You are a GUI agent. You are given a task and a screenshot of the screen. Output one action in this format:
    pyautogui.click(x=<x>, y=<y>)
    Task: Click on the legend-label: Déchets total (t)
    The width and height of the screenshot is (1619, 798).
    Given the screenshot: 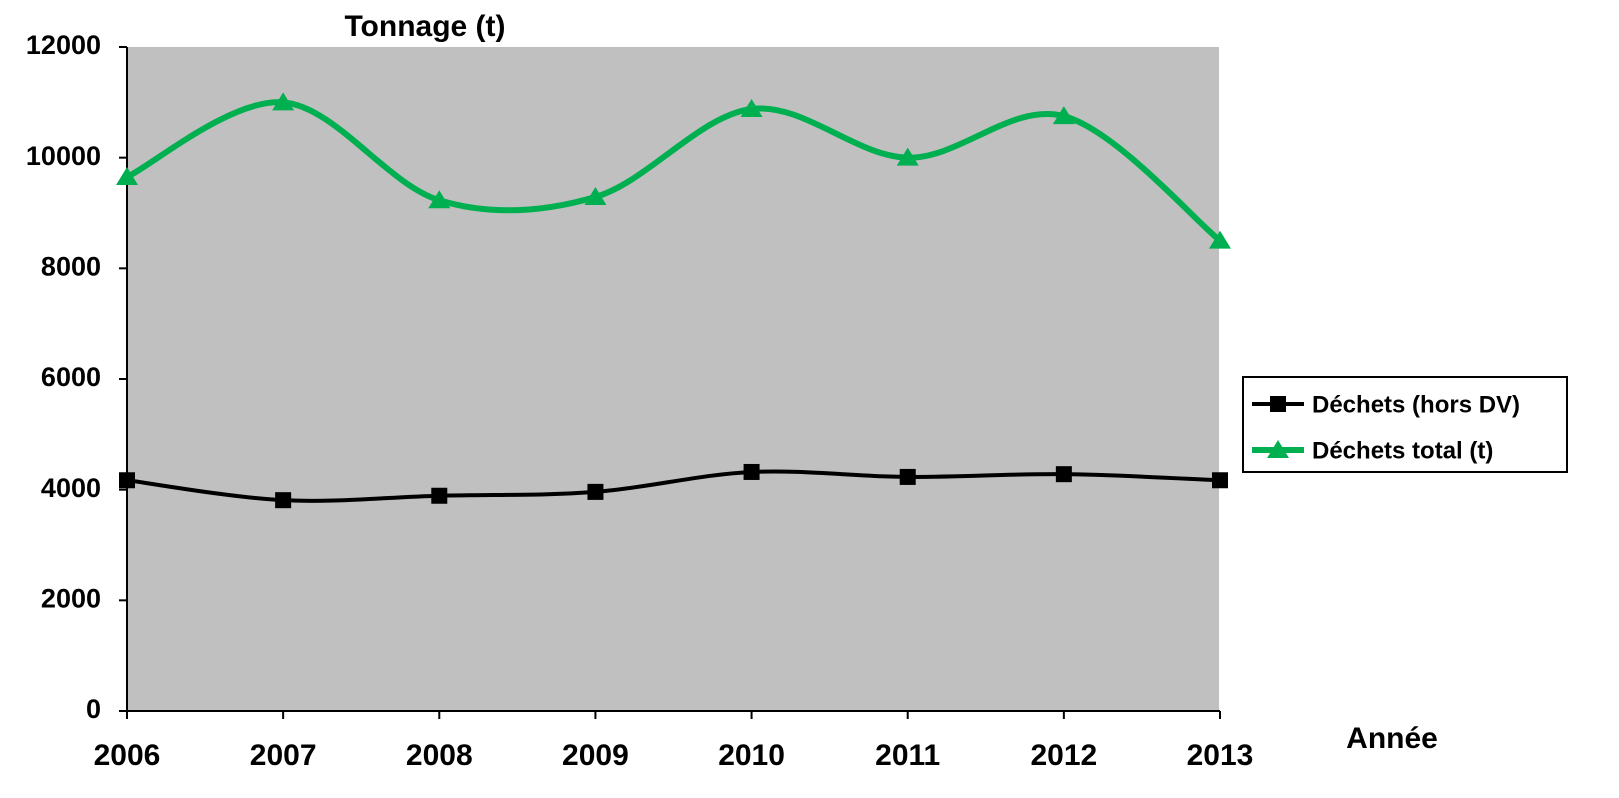 What is the action you would take?
    pyautogui.click(x=1402, y=450)
    